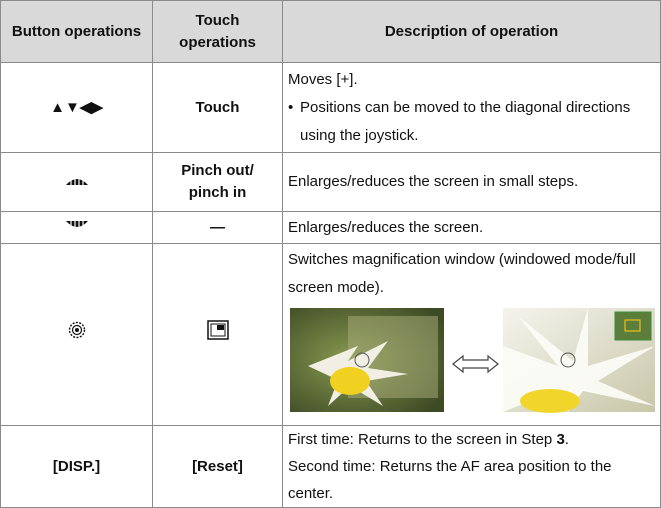  Describe the element at coordinates (471, 227) in the screenshot. I see `description-cell: Enlarges/reduces the screen.` at that location.